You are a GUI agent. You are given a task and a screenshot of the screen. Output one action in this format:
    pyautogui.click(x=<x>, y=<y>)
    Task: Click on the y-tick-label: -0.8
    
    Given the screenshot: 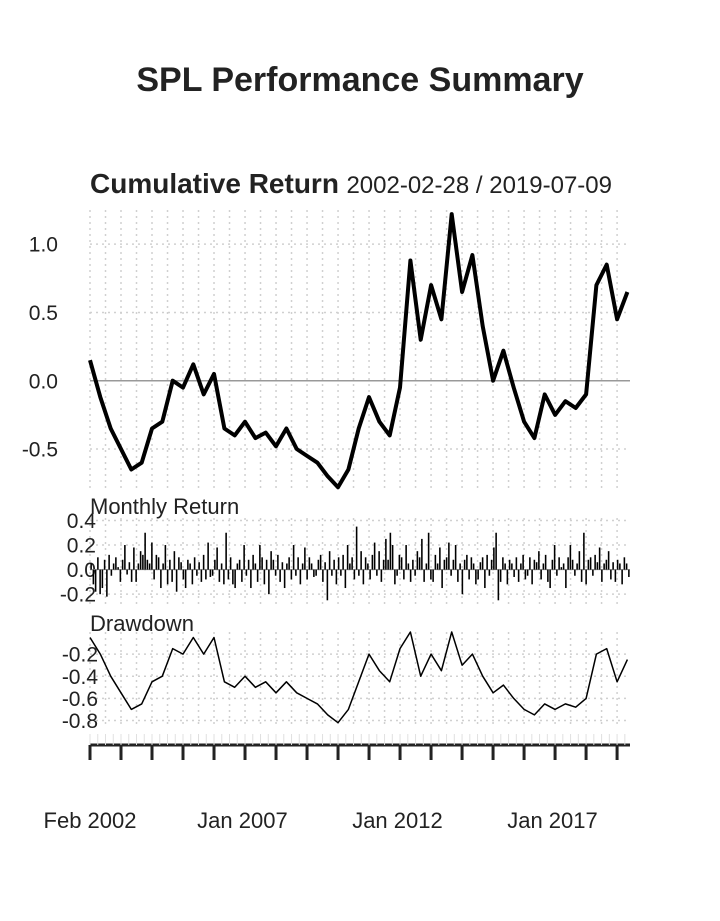 What is the action you would take?
    pyautogui.click(x=80, y=721)
    